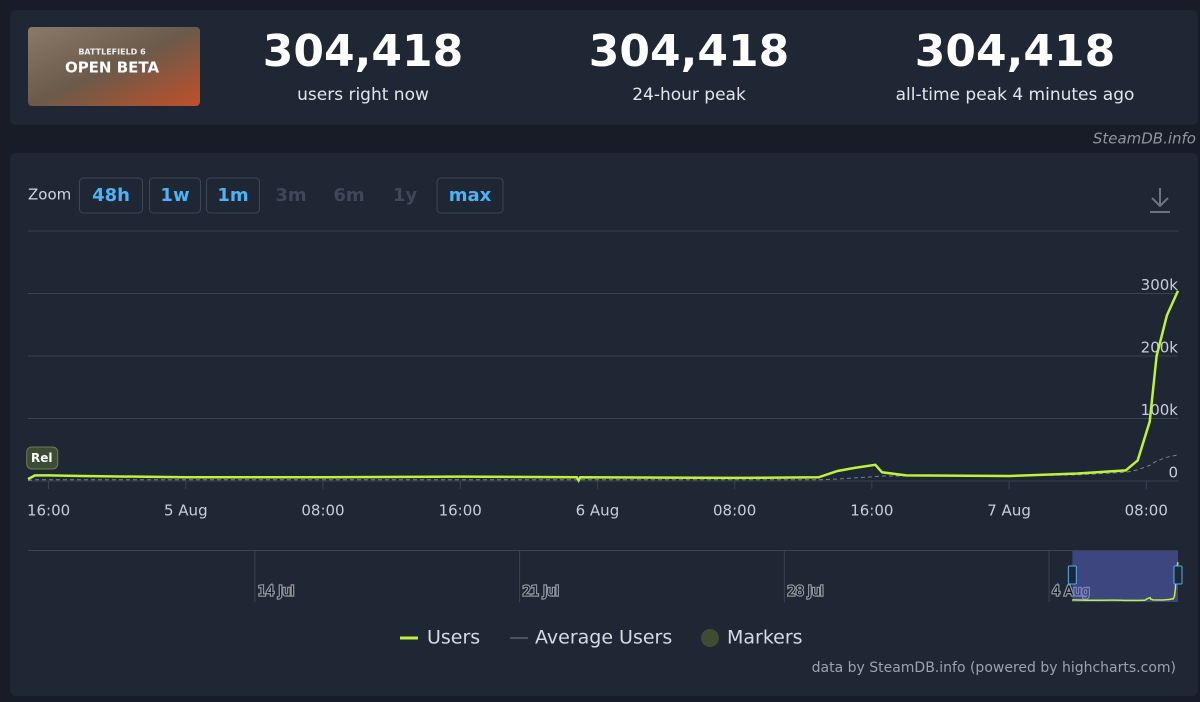 This screenshot has width=1200, height=702. Describe the element at coordinates (1160, 200) in the screenshot. I see `download-icon` at that location.